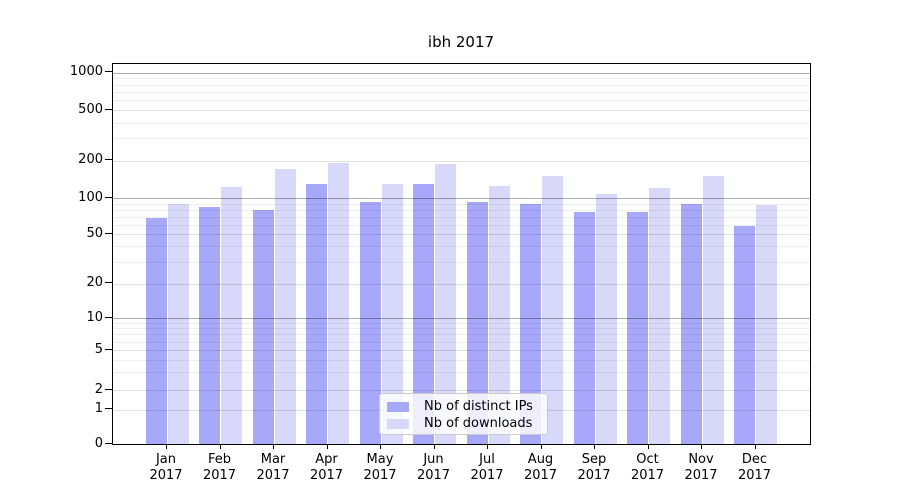  Describe the element at coordinates (90, 160) in the screenshot. I see `y-tick-label-200: 200` at that location.